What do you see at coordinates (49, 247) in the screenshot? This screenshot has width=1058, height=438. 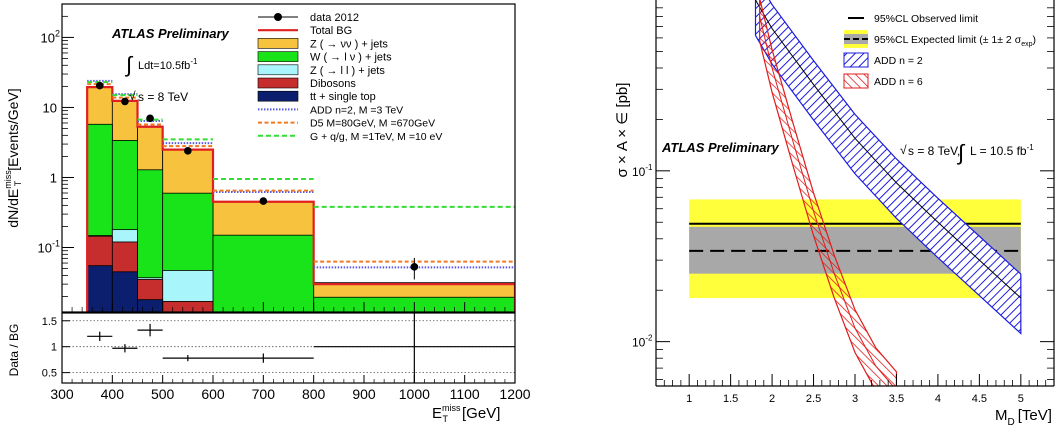 I see `y-tick-label-3: 10⁻¹` at bounding box center [49, 247].